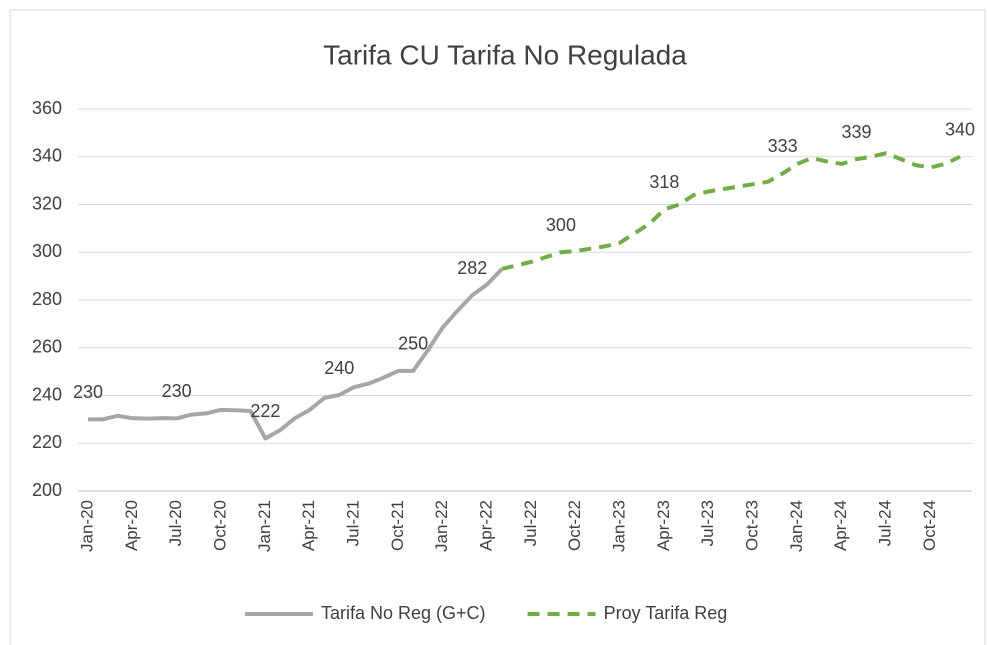 Image resolution: width=987 pixels, height=645 pixels. I want to click on y-tick-label: 340, so click(47, 156).